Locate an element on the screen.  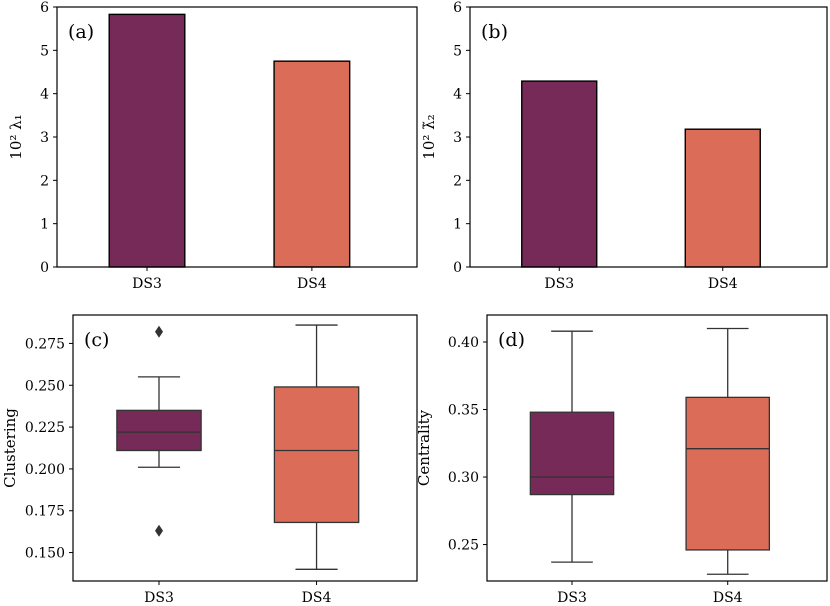
y-axis-label: Clustering is located at coordinates (10, 448).